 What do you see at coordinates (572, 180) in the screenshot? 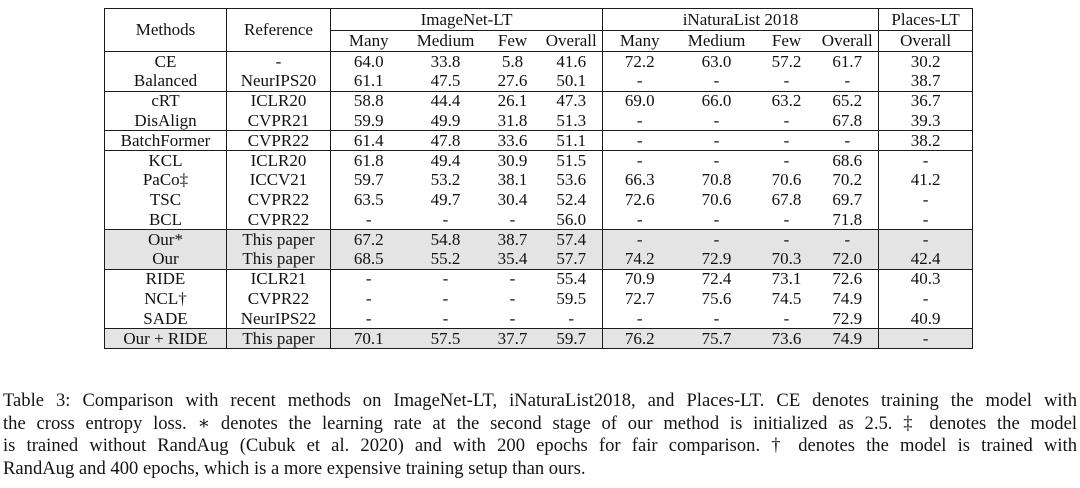
I see `value-cell: 53.6` at bounding box center [572, 180].